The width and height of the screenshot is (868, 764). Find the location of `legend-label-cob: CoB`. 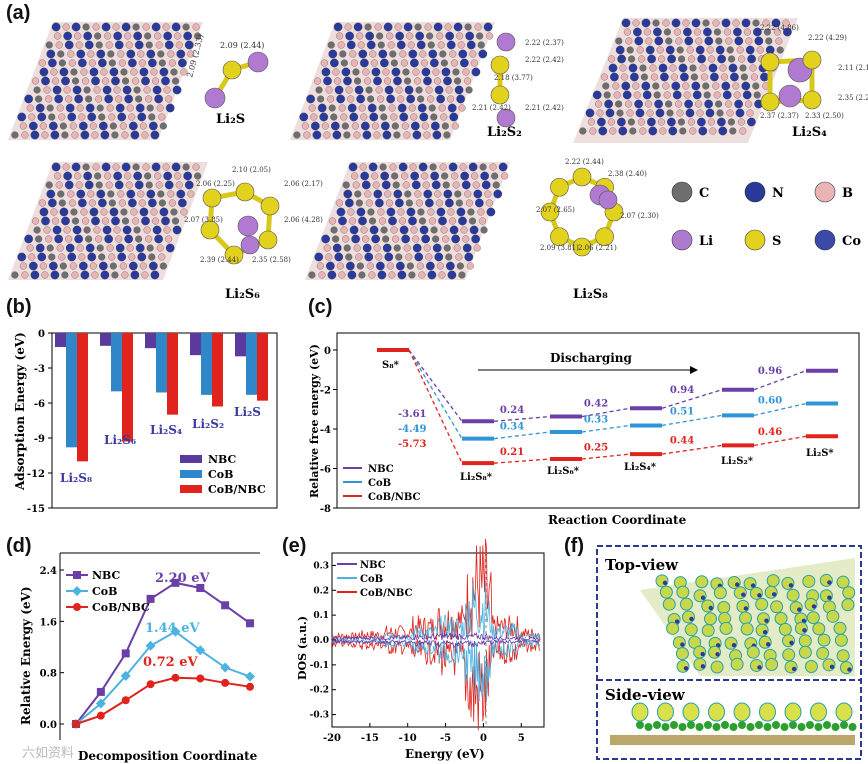

legend-label-cob: CoB is located at coordinates (220, 474).